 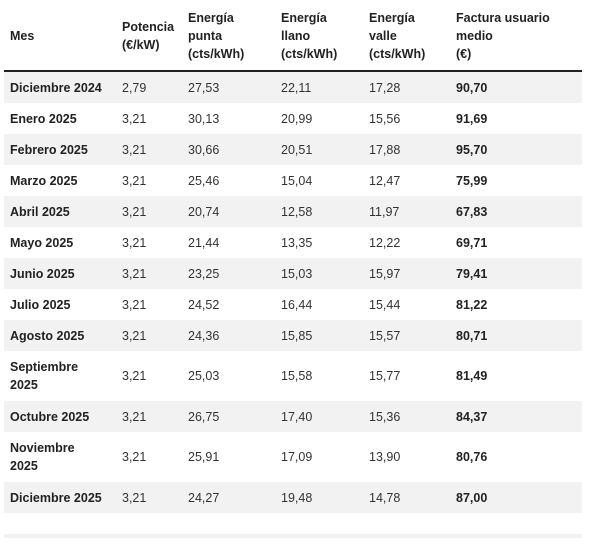 I want to click on cell-potencia: 2,79, so click(x=149, y=87).